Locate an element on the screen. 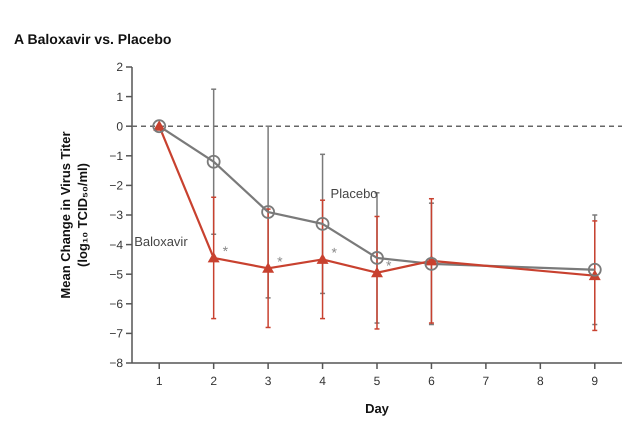 Image resolution: width=634 pixels, height=440 pixels. y-tick-label: −8 is located at coordinates (116, 363).